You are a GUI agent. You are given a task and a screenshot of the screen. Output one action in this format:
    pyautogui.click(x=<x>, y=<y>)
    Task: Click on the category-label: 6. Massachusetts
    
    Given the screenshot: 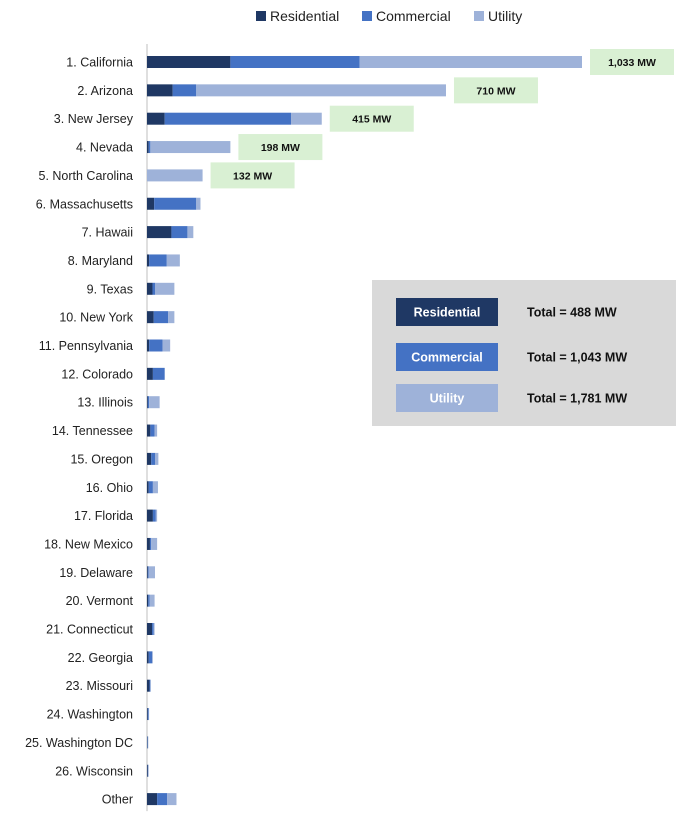 What is the action you would take?
    pyautogui.click(x=84, y=204)
    